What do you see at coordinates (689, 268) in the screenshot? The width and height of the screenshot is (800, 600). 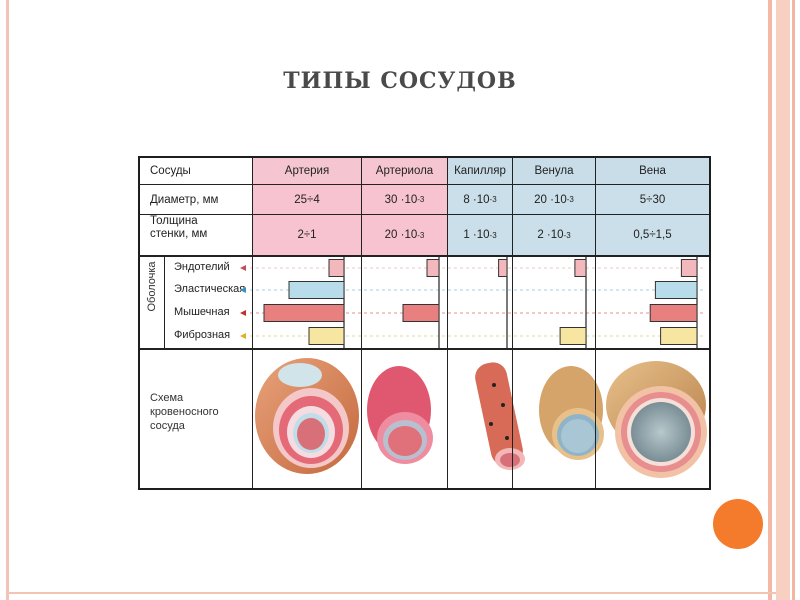 I see `layer-bar-col4-row0` at bounding box center [689, 268].